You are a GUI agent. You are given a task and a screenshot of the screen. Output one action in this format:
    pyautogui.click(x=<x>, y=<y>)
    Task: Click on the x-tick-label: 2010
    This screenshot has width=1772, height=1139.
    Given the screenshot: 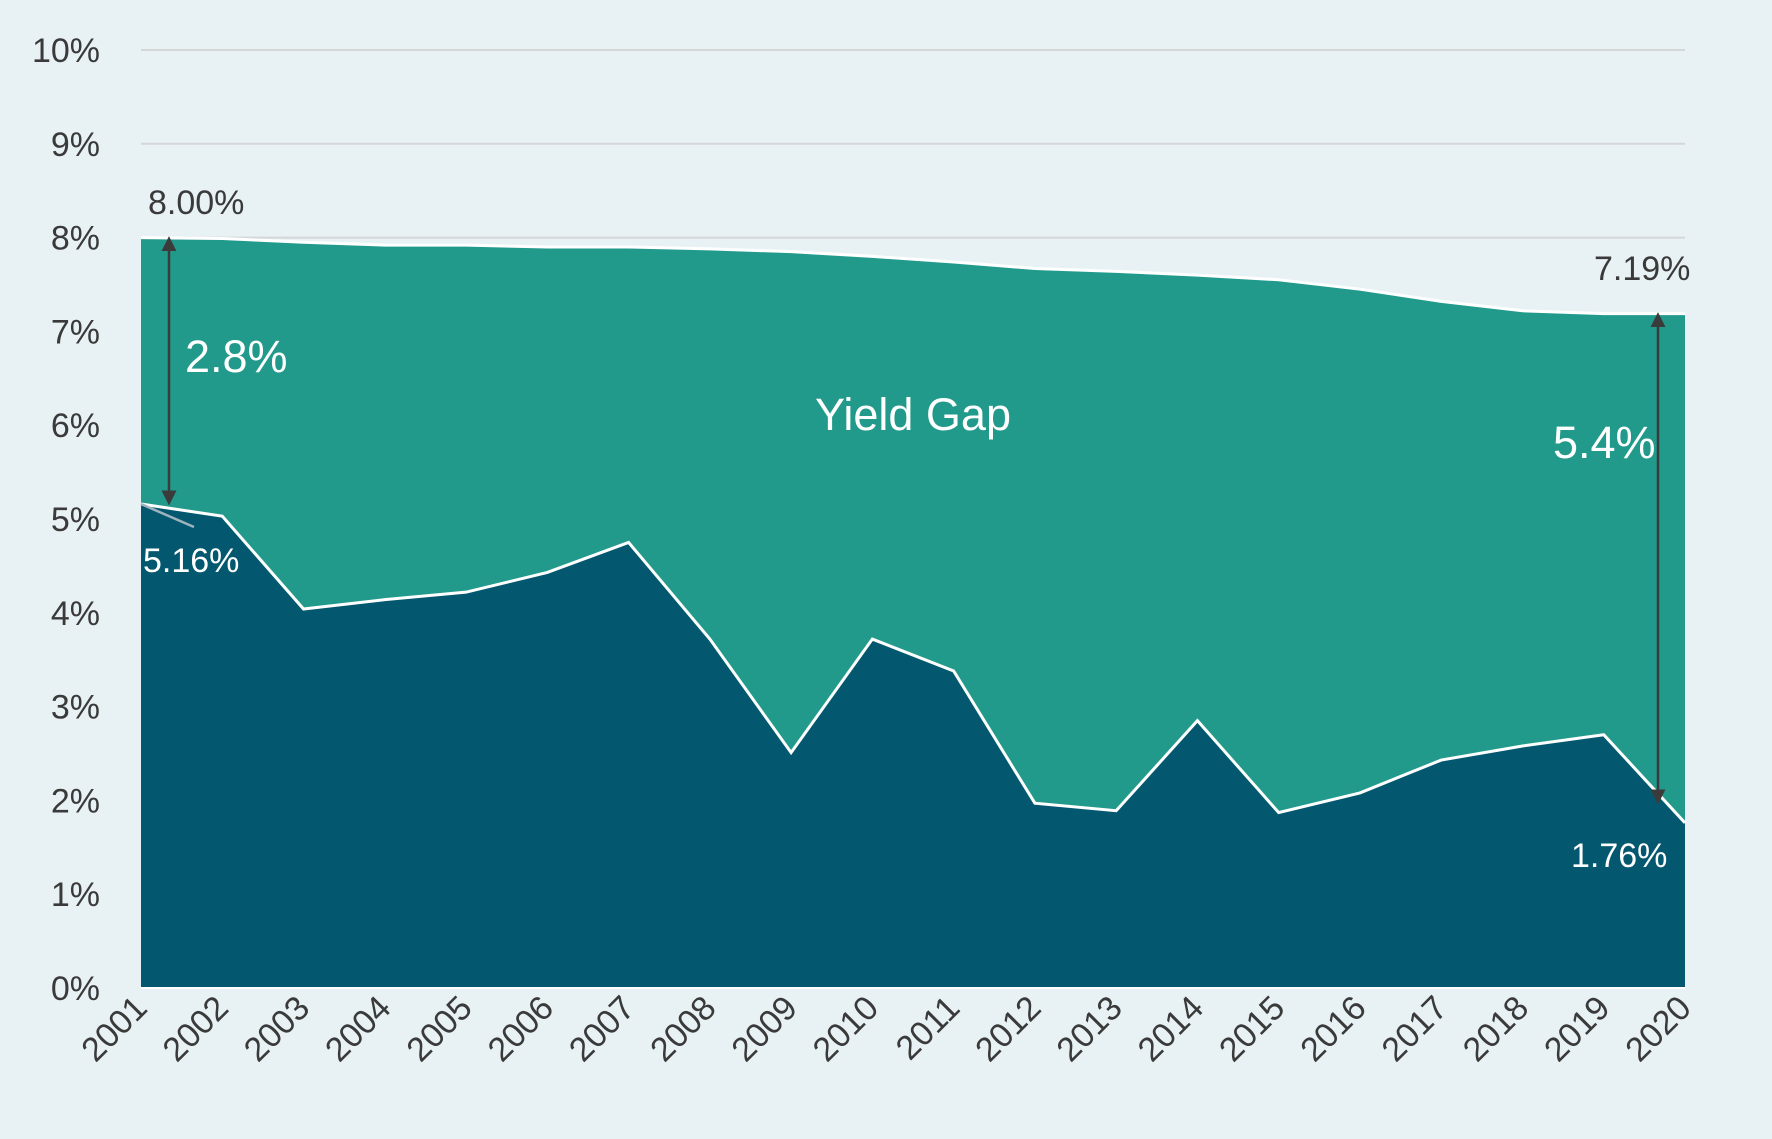 What is the action you would take?
    pyautogui.click(x=846, y=1029)
    